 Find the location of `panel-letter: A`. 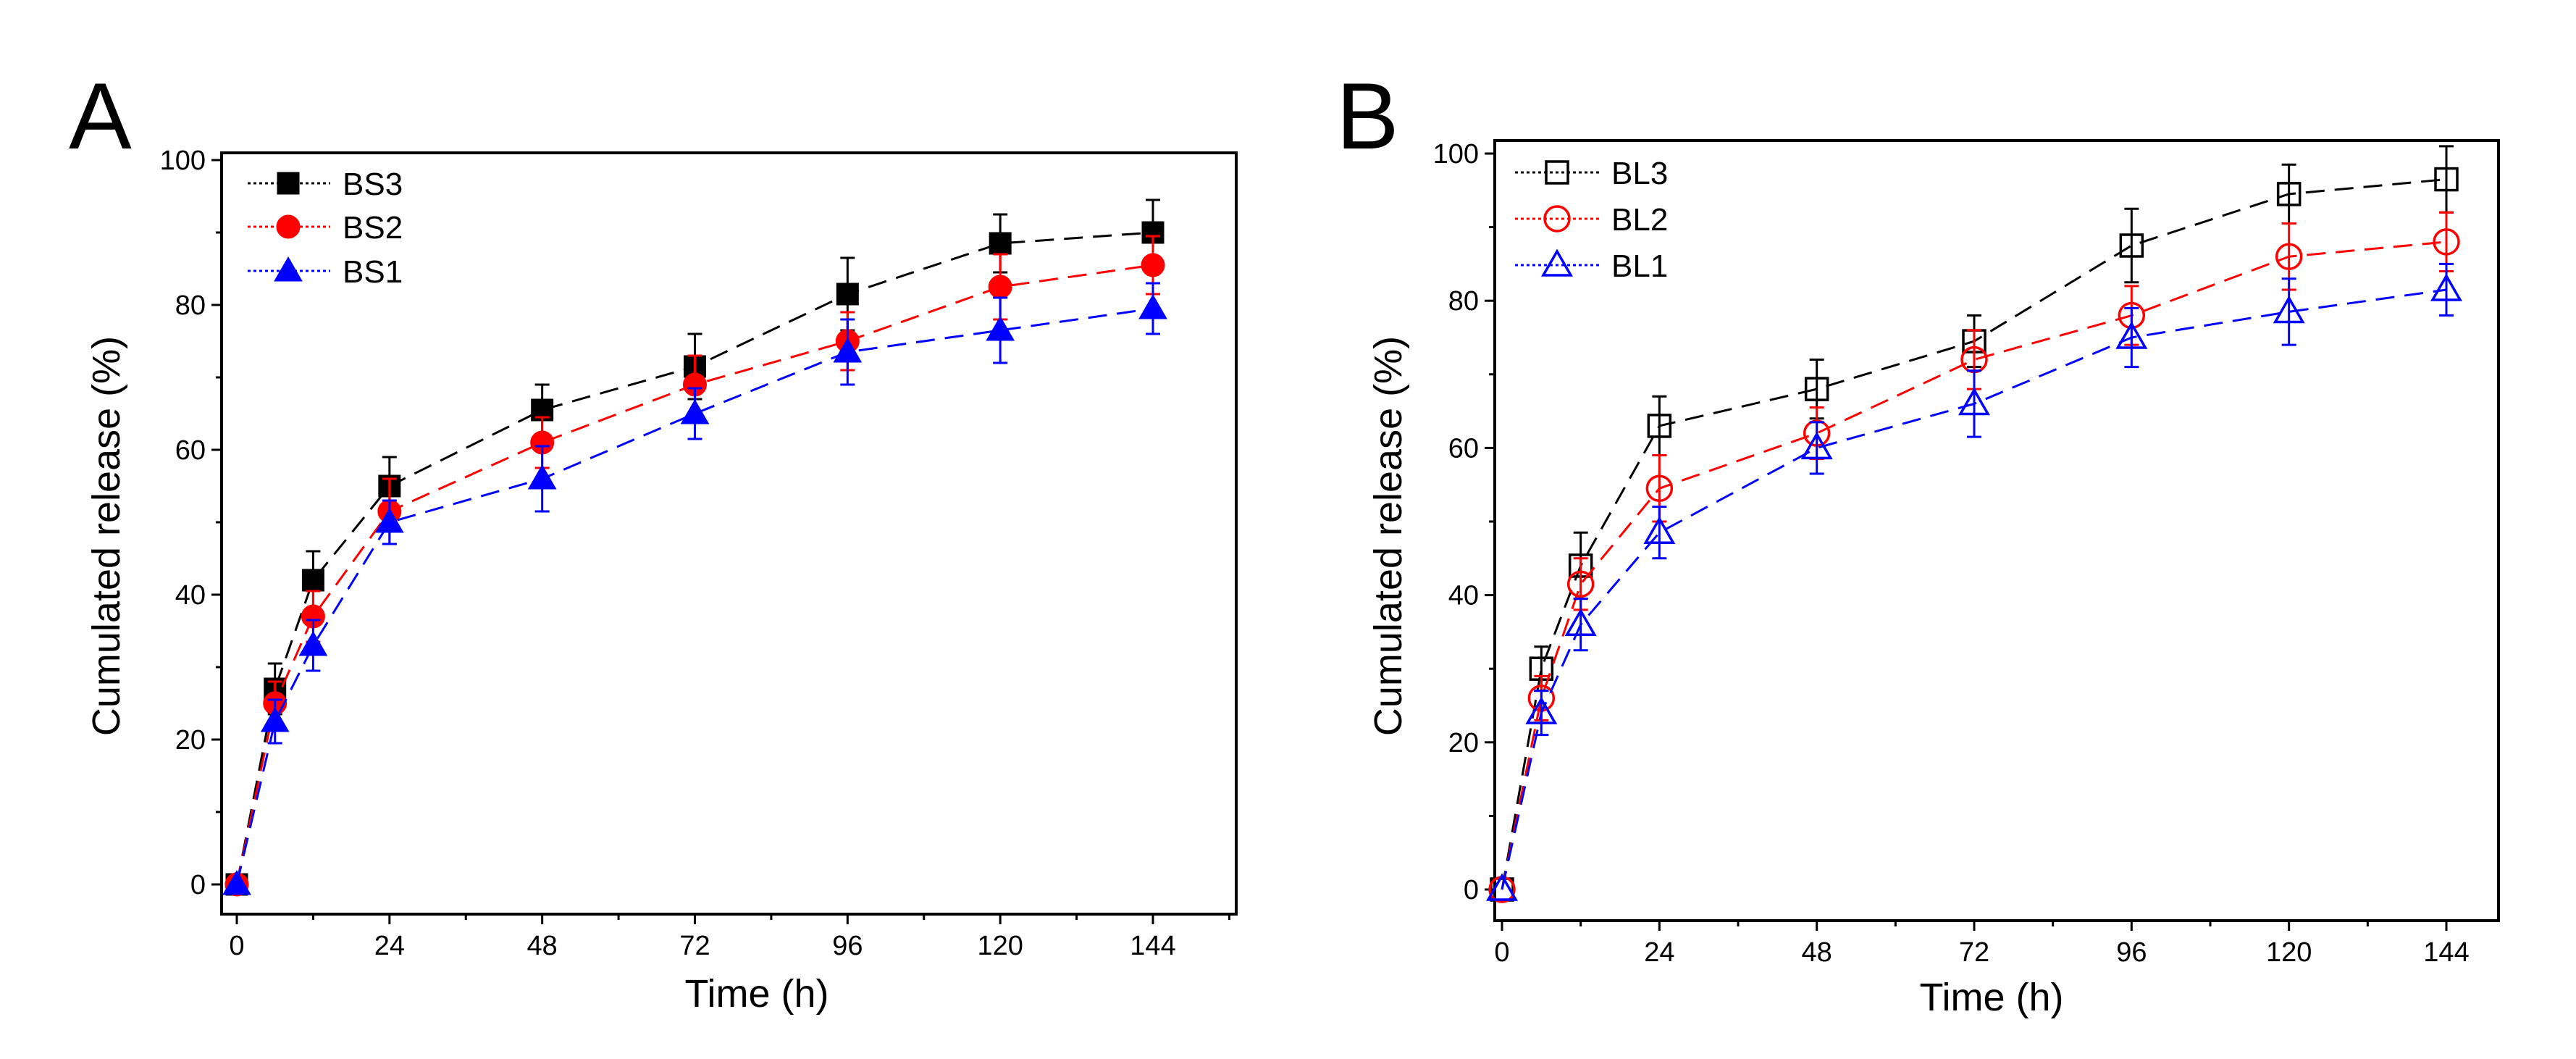

panel-letter: A is located at coordinates (100, 116).